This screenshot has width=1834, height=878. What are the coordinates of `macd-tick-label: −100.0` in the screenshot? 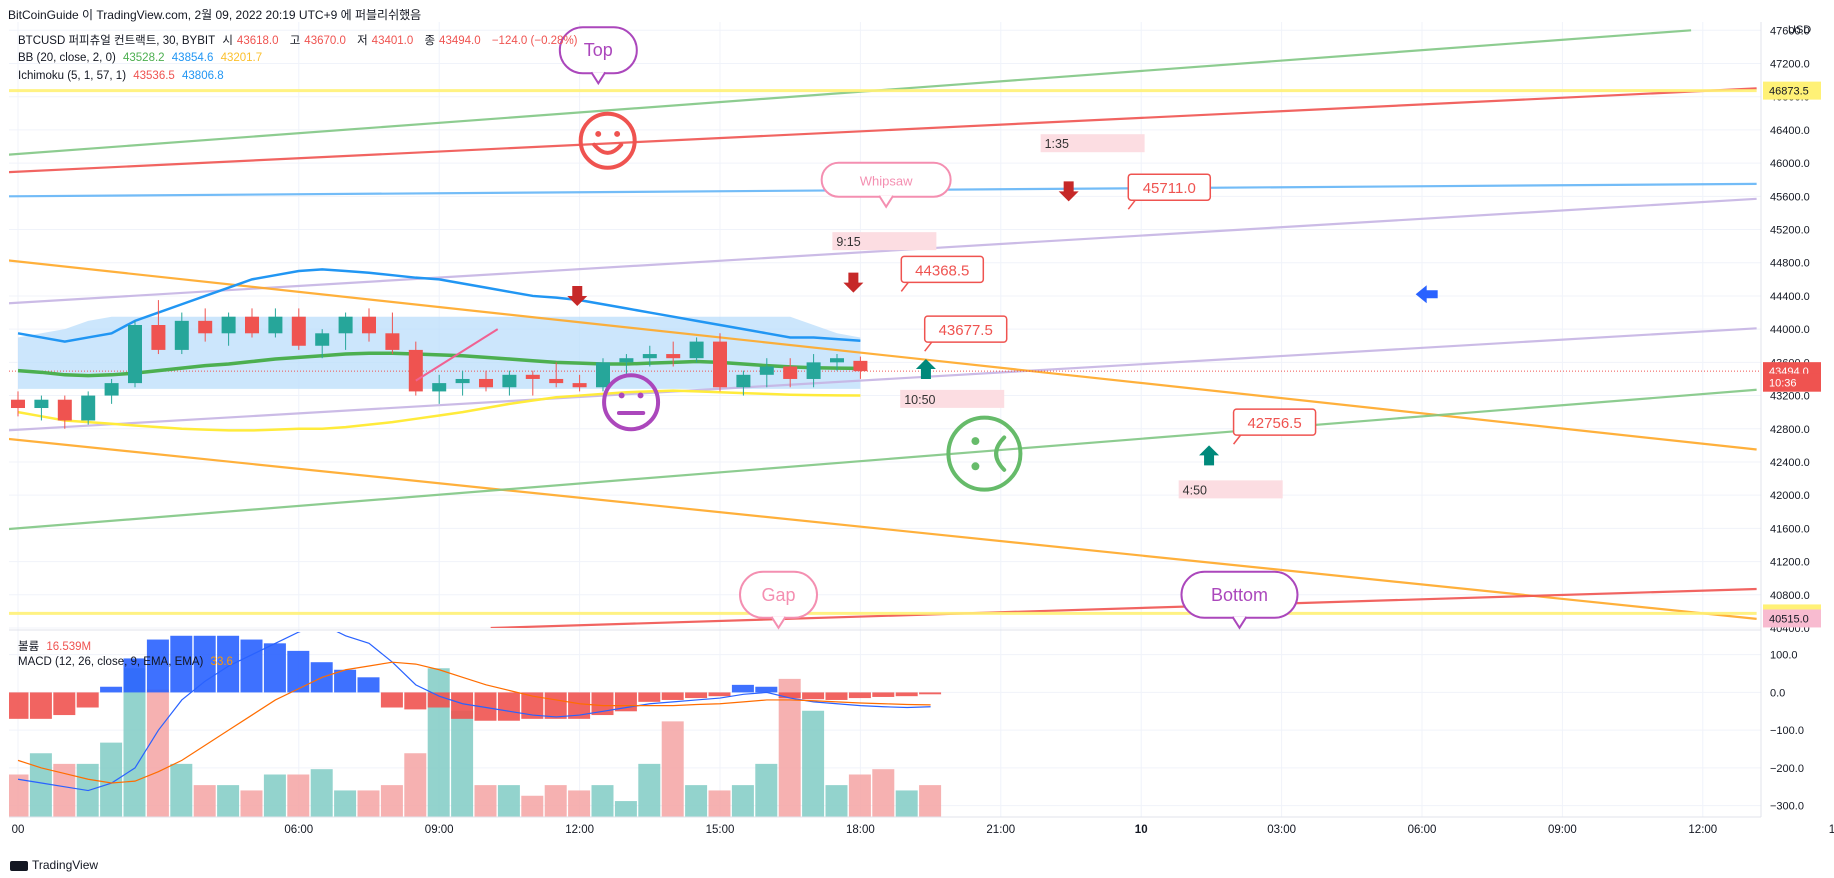 It's located at (1787, 731).